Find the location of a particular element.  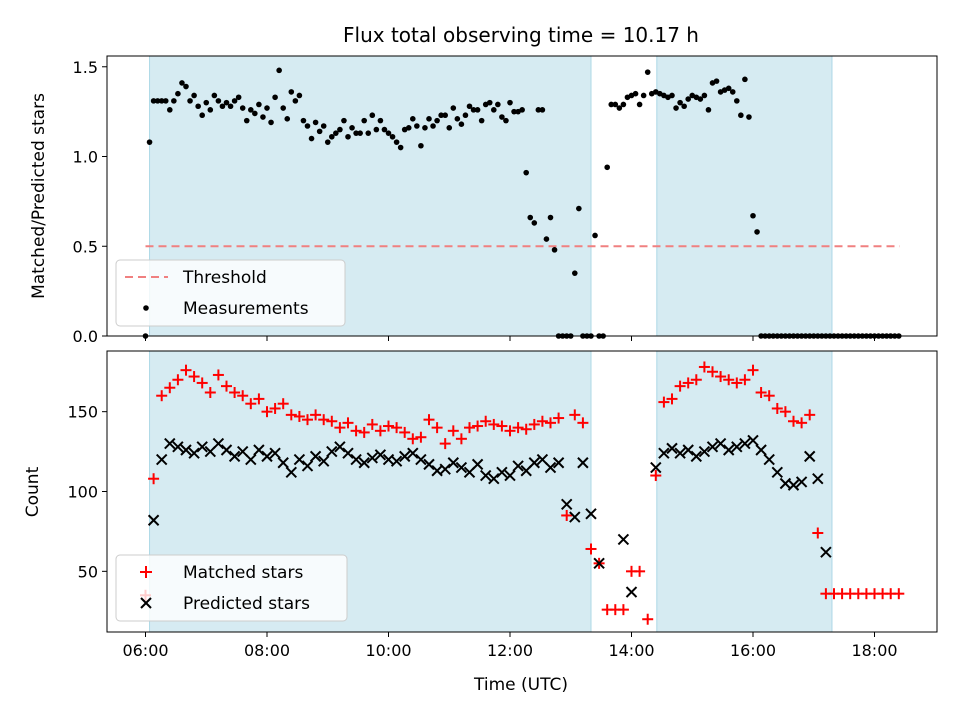

y-tick-label: 0.5 is located at coordinates (85, 246).